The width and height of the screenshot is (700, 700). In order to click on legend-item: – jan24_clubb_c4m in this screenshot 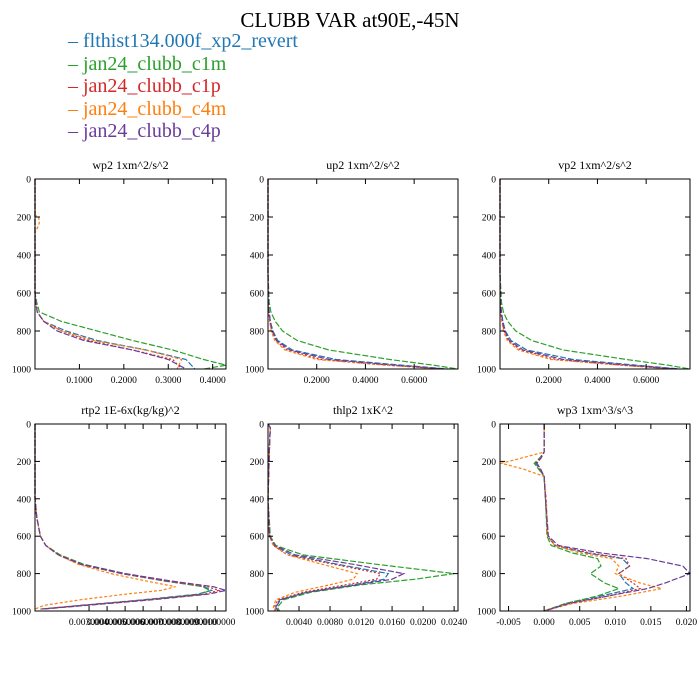, I will do `click(183, 109)`.